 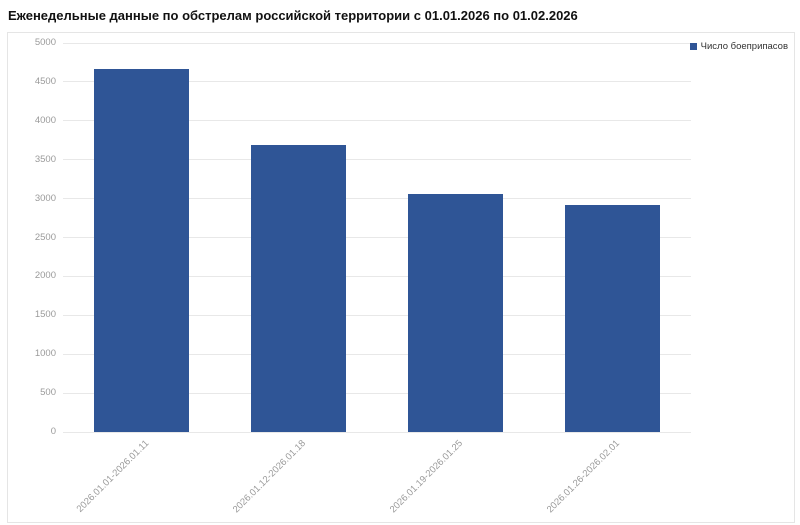 What do you see at coordinates (693, 46) in the screenshot?
I see `legend-marker-square` at bounding box center [693, 46].